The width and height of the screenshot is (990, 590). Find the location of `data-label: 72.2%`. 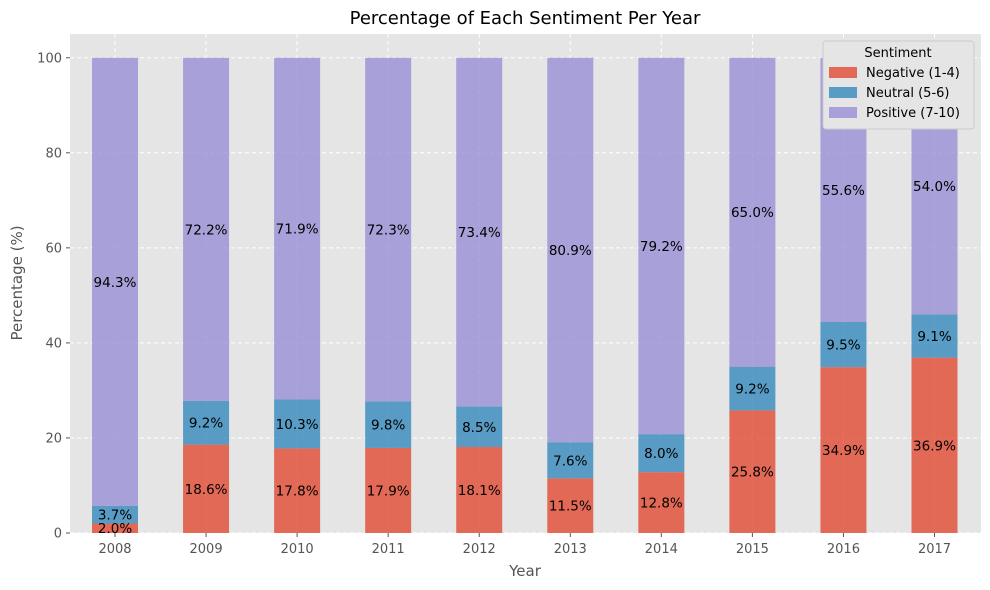

data-label: 72.2% is located at coordinates (206, 230).